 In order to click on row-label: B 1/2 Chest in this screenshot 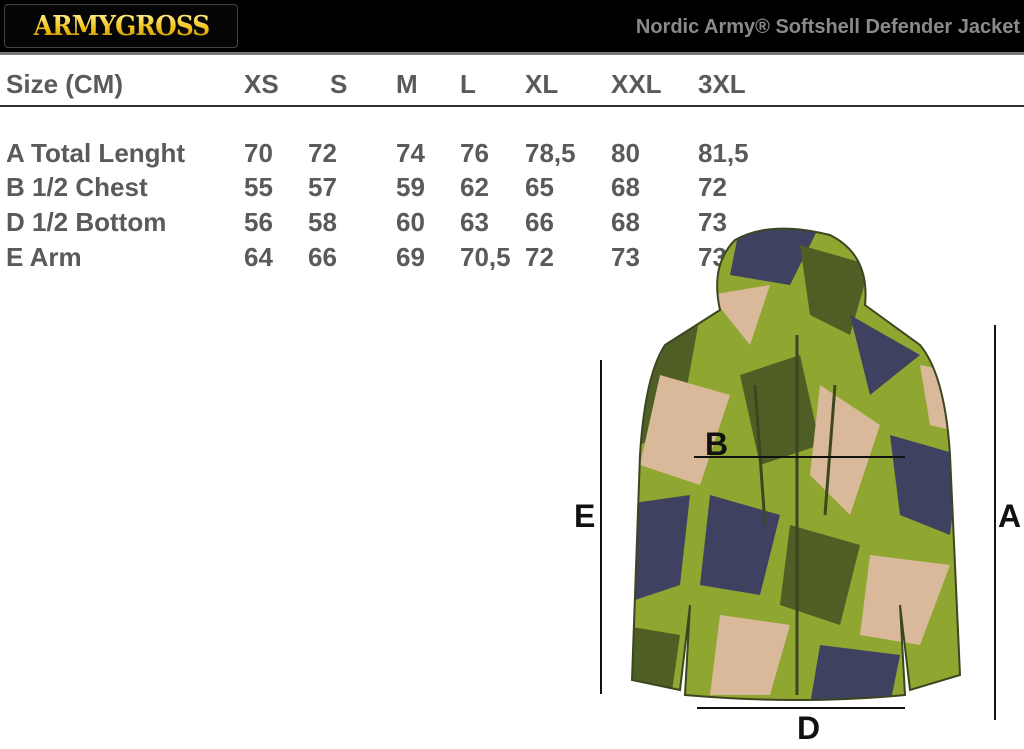, I will do `click(77, 187)`.